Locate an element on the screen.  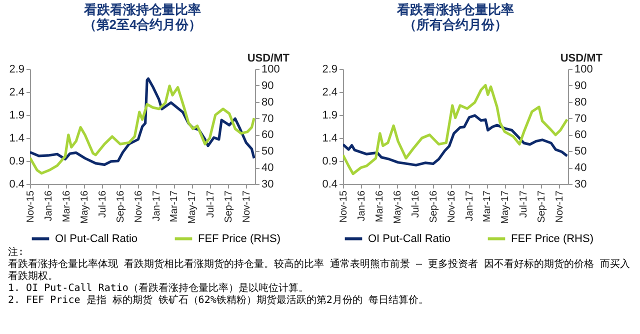
chart-title: 看跌看涨持仓量比率（所有合约月份） is located at coordinates (455, 17).